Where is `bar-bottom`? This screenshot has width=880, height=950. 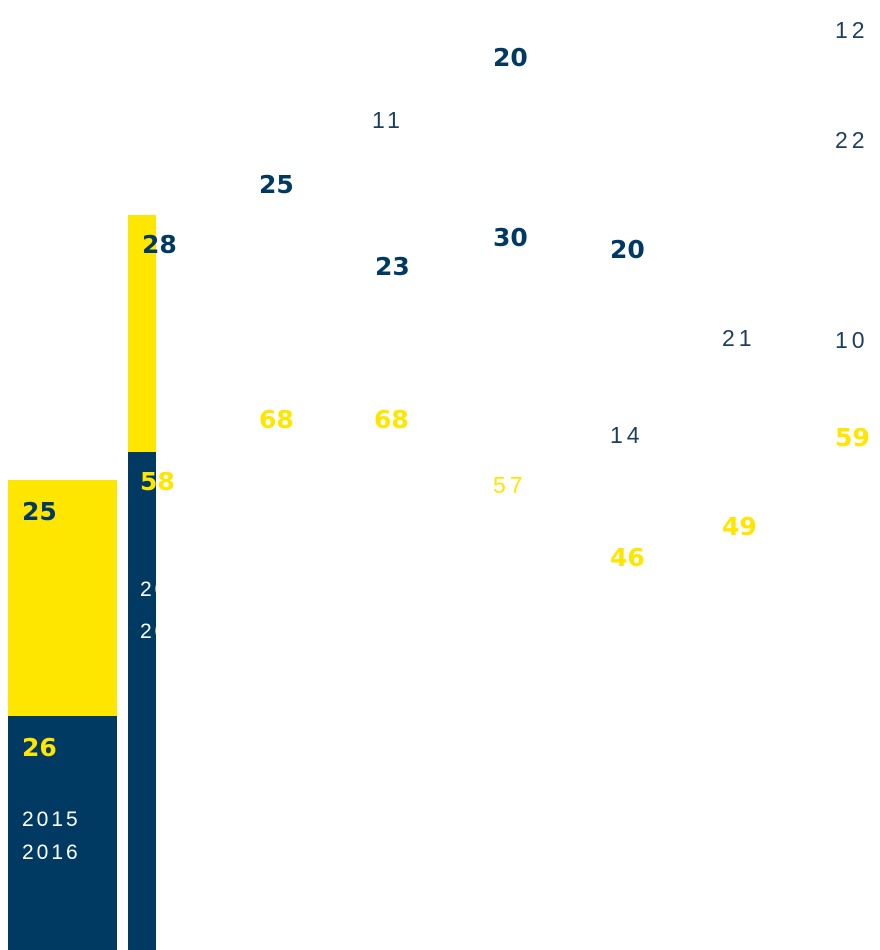 bar-bottom is located at coordinates (62, 833).